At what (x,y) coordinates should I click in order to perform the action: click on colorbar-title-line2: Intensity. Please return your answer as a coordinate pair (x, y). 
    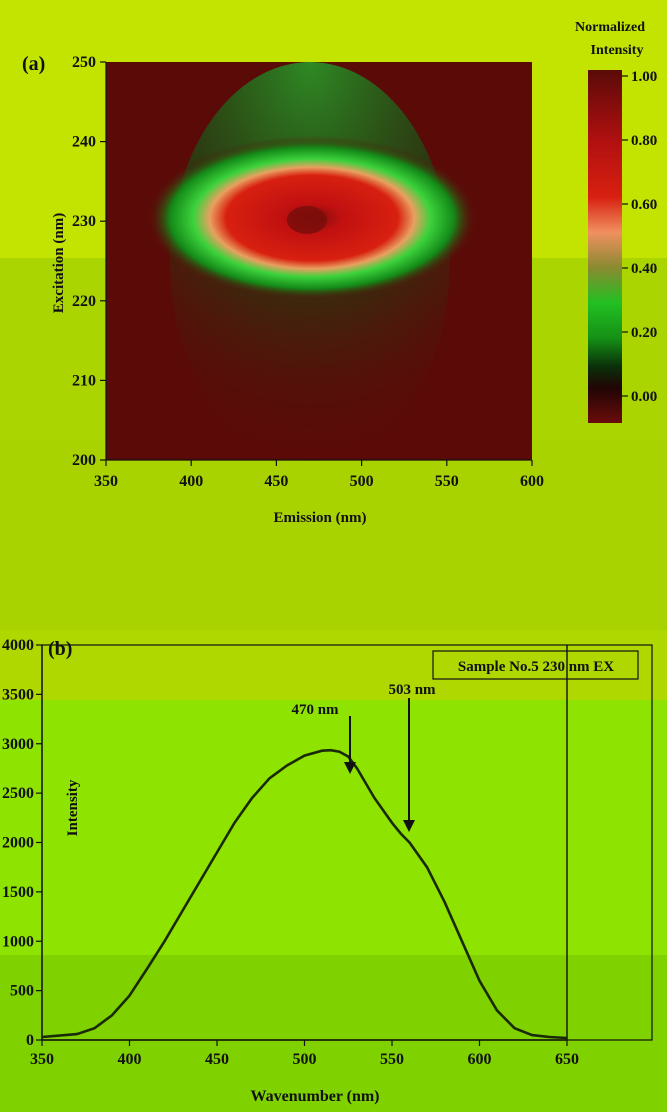
    Looking at the image, I should click on (617, 50).